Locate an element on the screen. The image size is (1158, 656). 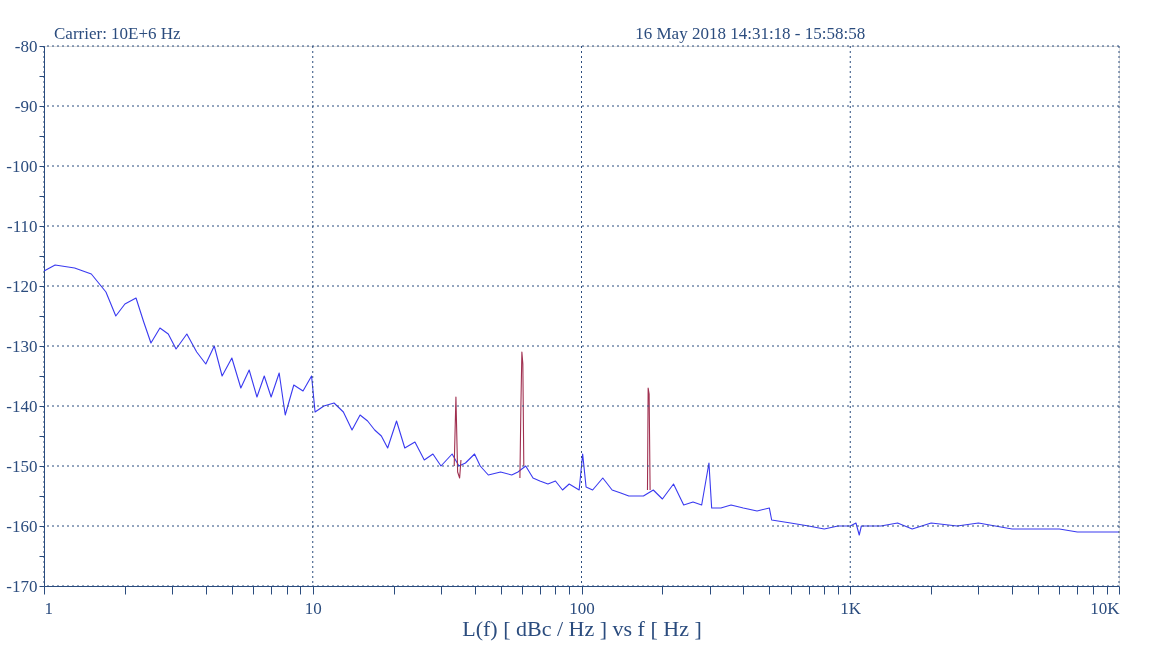
text: 16 May 2018 14:31:18 - 15:58:58 is located at coordinates (750, 33).